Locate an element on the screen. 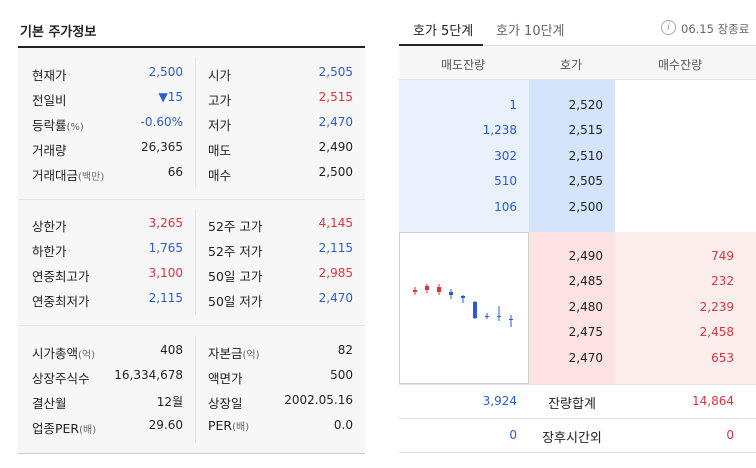 Image resolution: width=756 pixels, height=468 pixels. info-label: 50일 고가 is located at coordinates (235, 276).